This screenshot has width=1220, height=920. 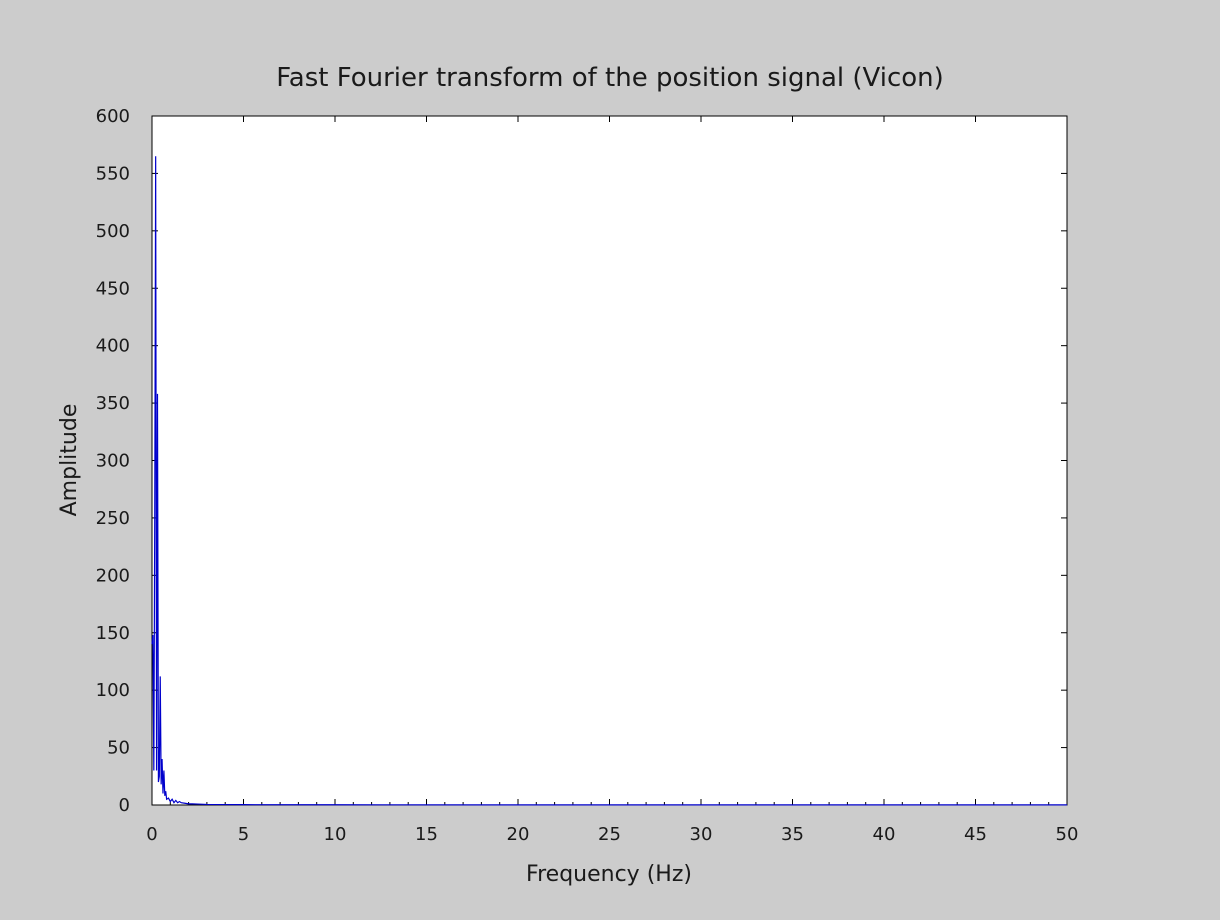 What do you see at coordinates (609, 834) in the screenshot?
I see `x-tick-label: 25` at bounding box center [609, 834].